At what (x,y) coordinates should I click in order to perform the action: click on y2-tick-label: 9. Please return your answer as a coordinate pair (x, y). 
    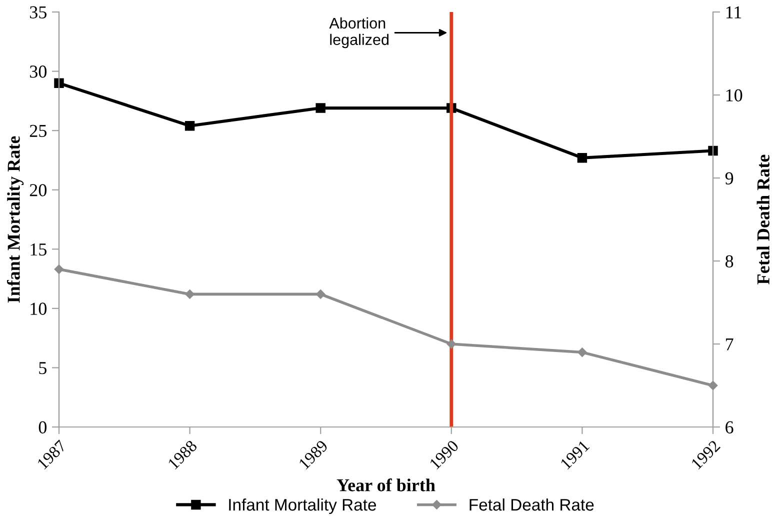
    Looking at the image, I should click on (729, 178).